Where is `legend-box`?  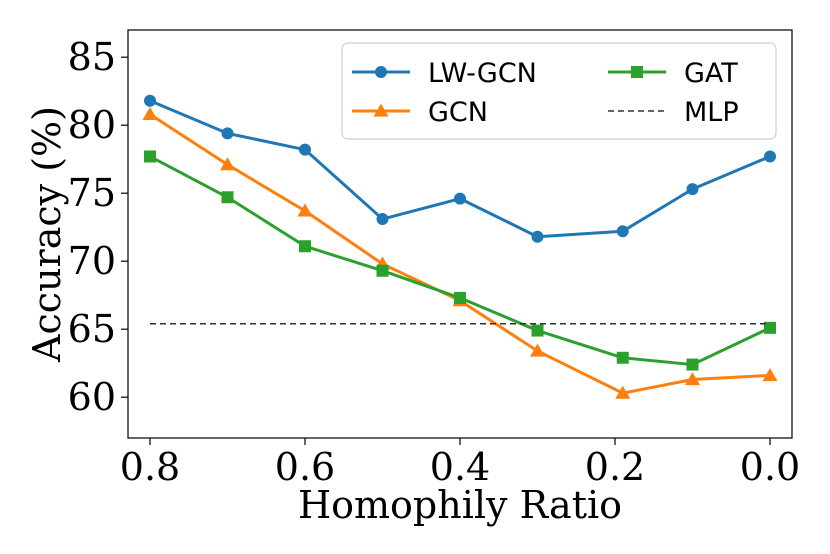
legend-box is located at coordinates (559, 91).